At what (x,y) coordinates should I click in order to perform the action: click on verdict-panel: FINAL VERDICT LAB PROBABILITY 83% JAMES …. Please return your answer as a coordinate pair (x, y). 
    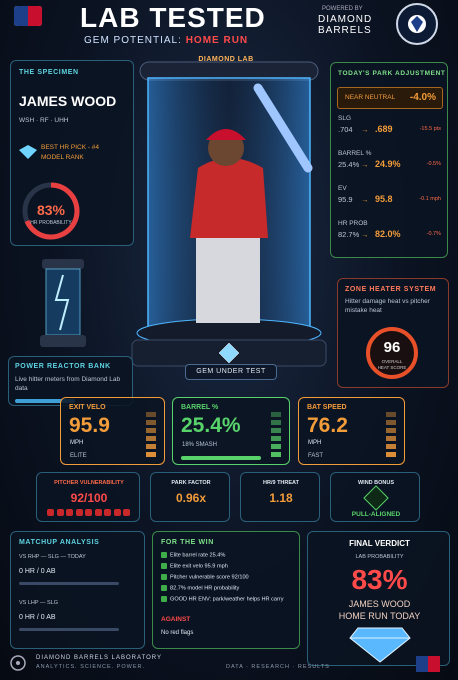
    Looking at the image, I should click on (378, 598).